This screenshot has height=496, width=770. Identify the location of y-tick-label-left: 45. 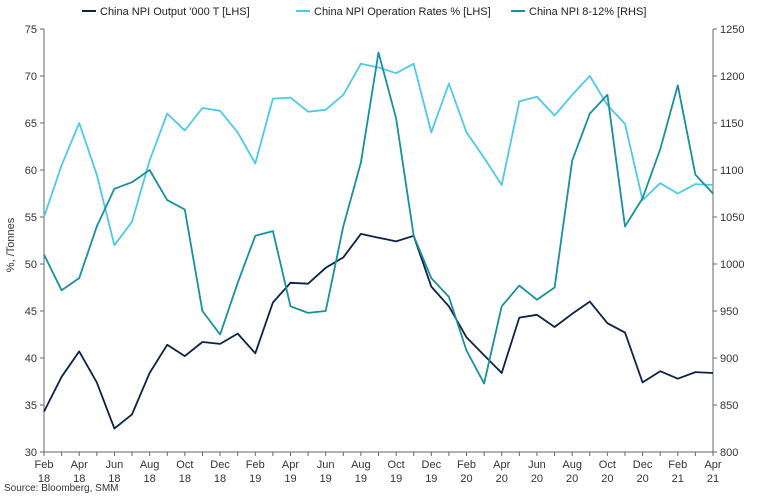
(31, 312).